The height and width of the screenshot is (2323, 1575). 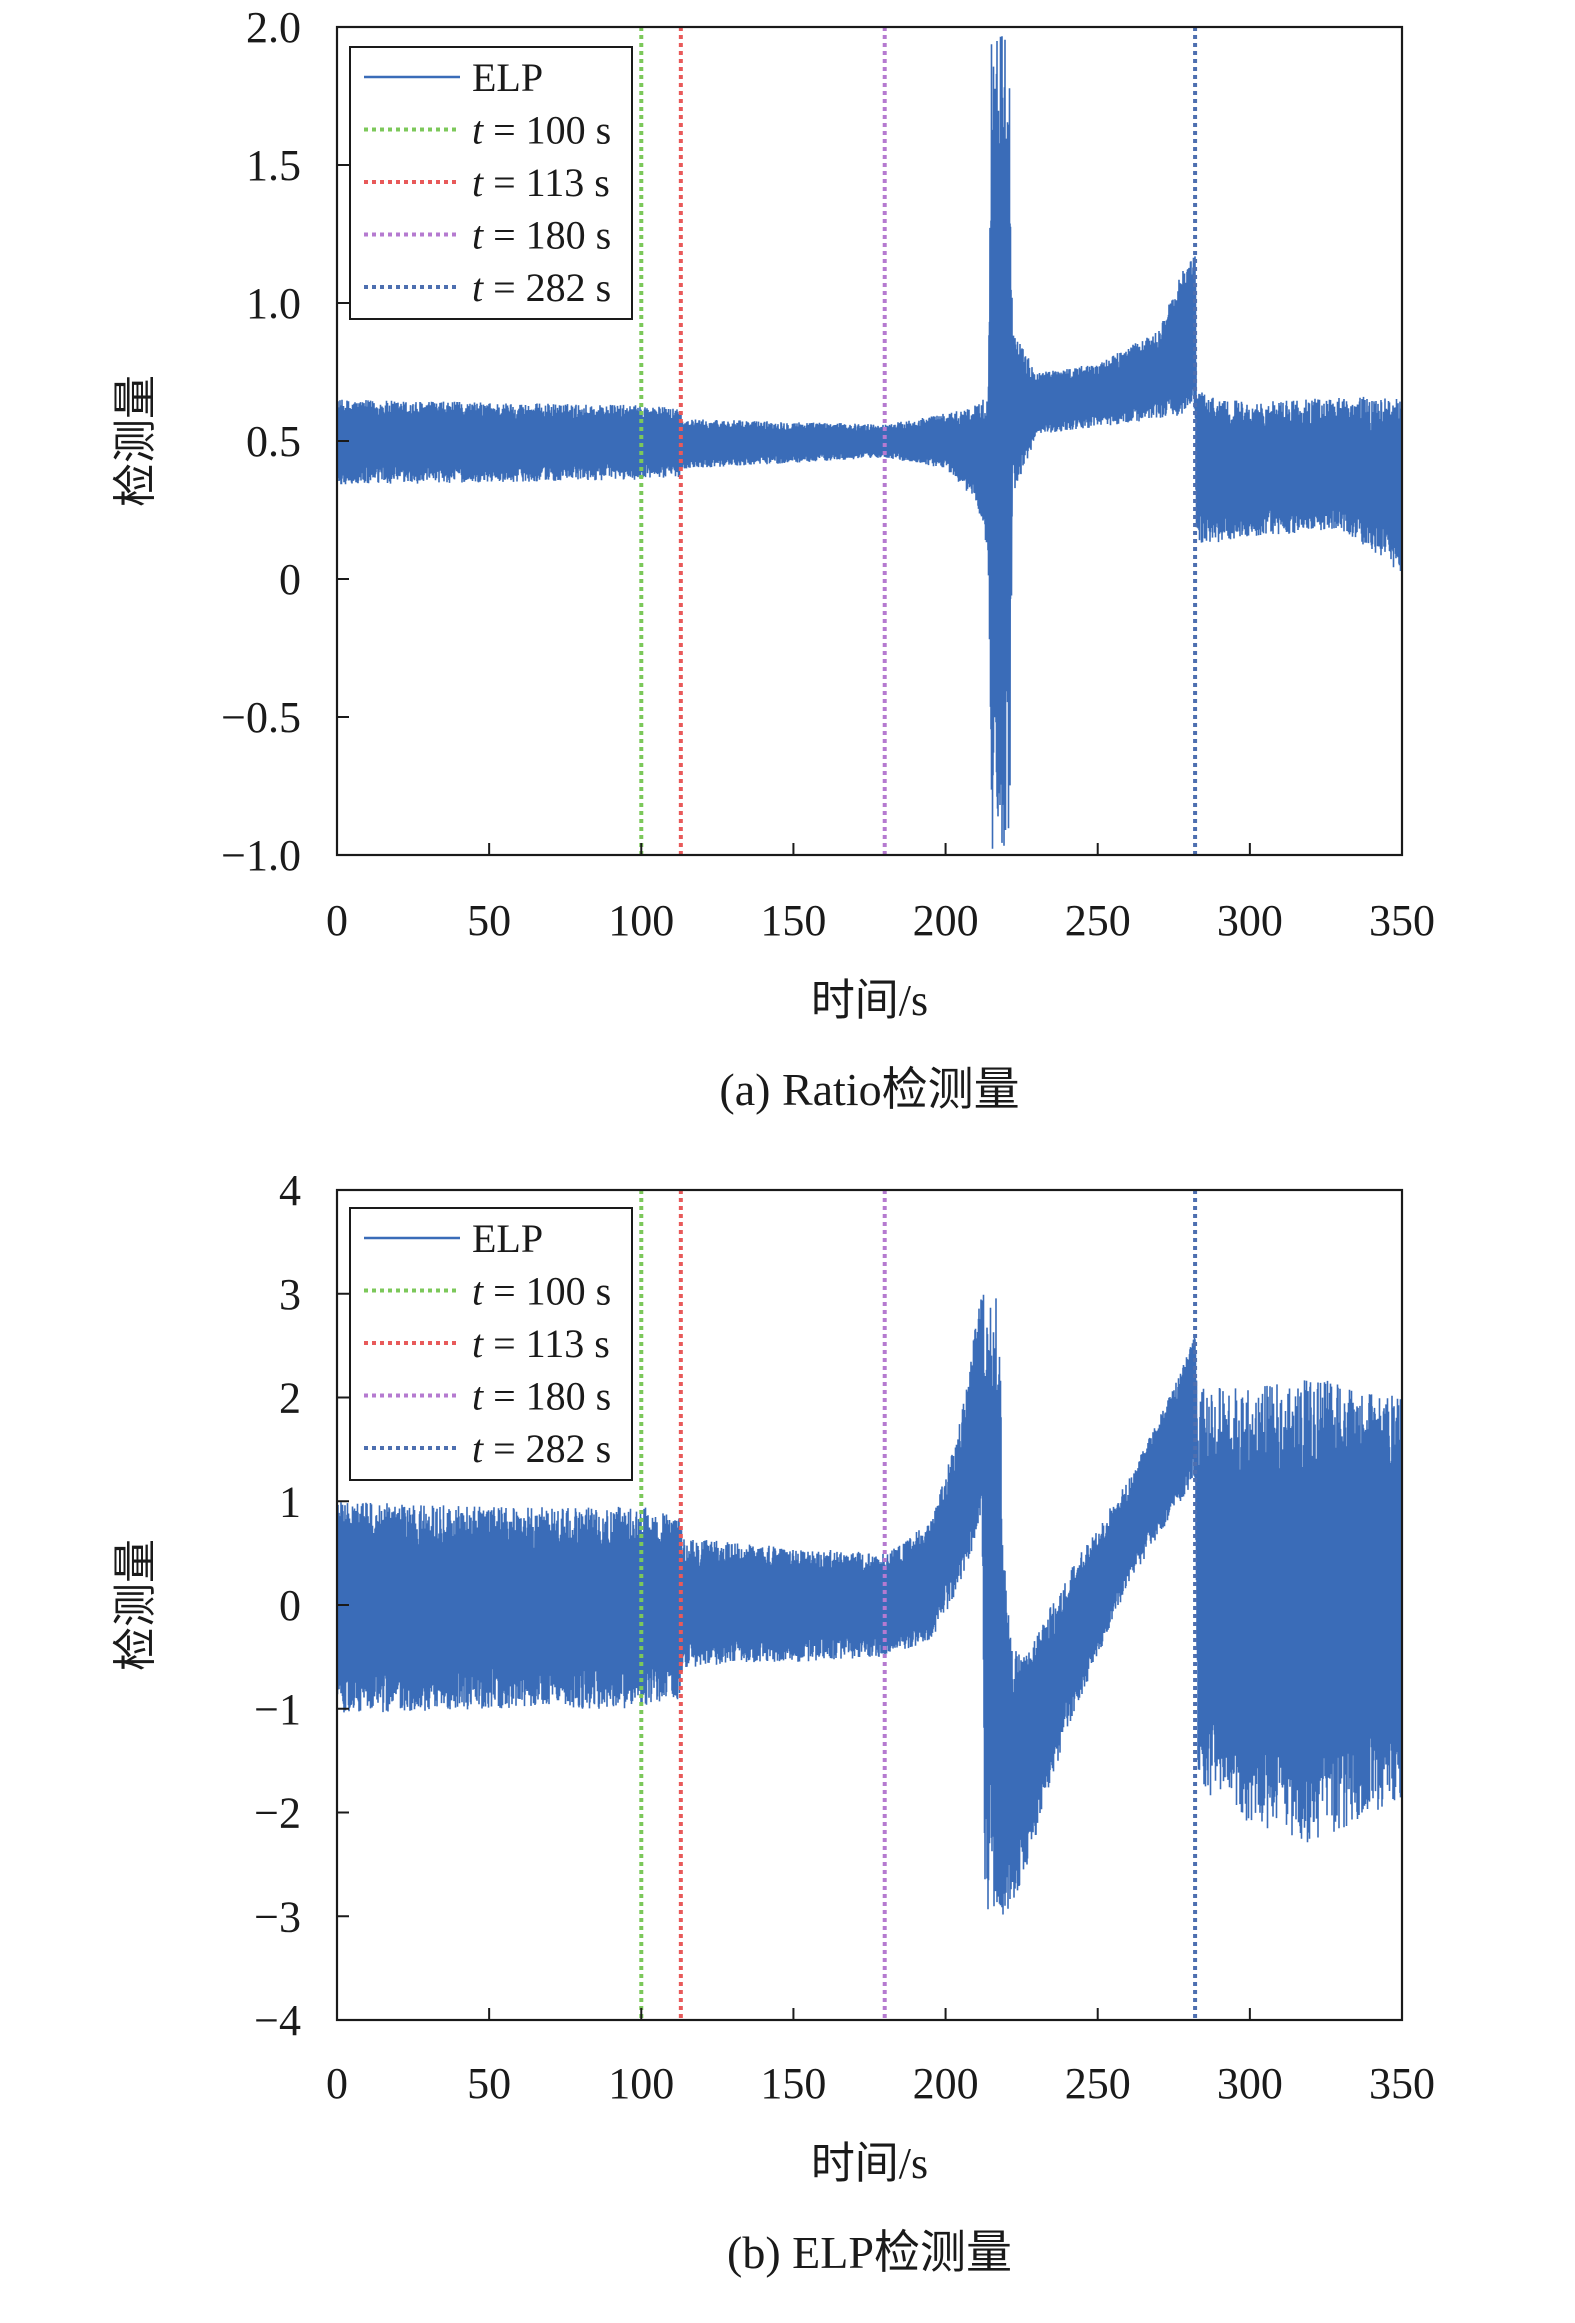 I want to click on panel-caption: (b) ELP检测量, so click(x=869, y=2252).